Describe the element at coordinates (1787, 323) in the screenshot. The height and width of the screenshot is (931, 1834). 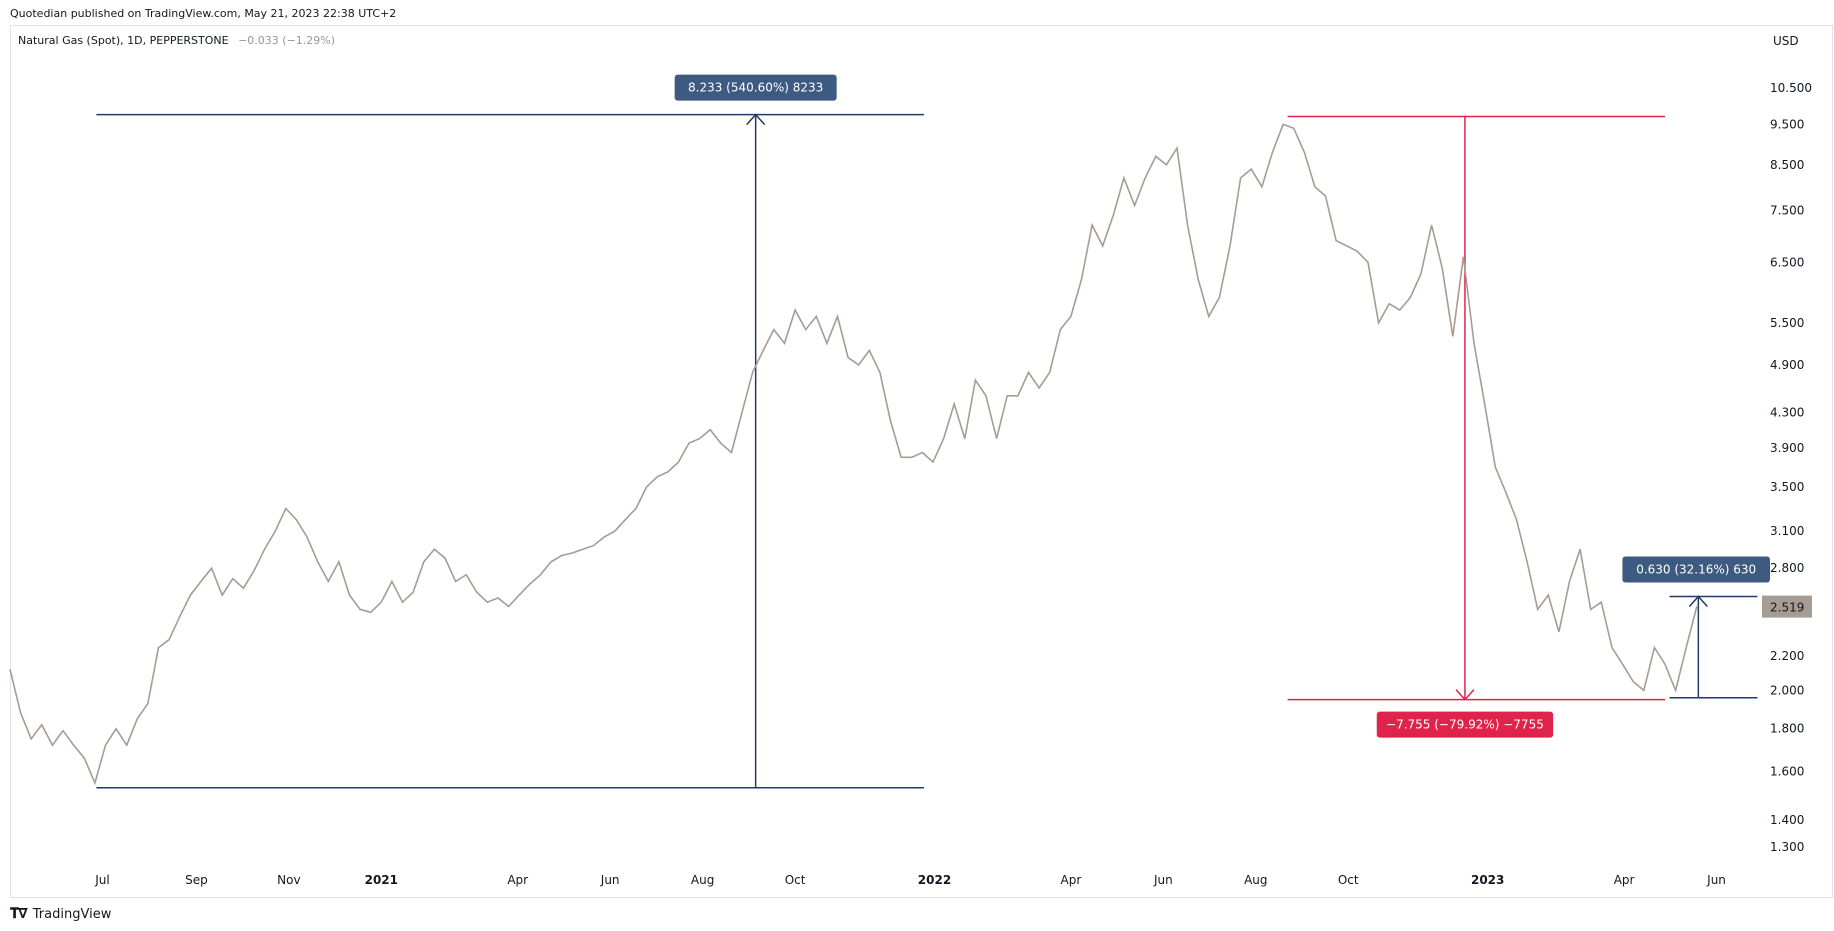
I see `y-tick-label: 5.500` at that location.